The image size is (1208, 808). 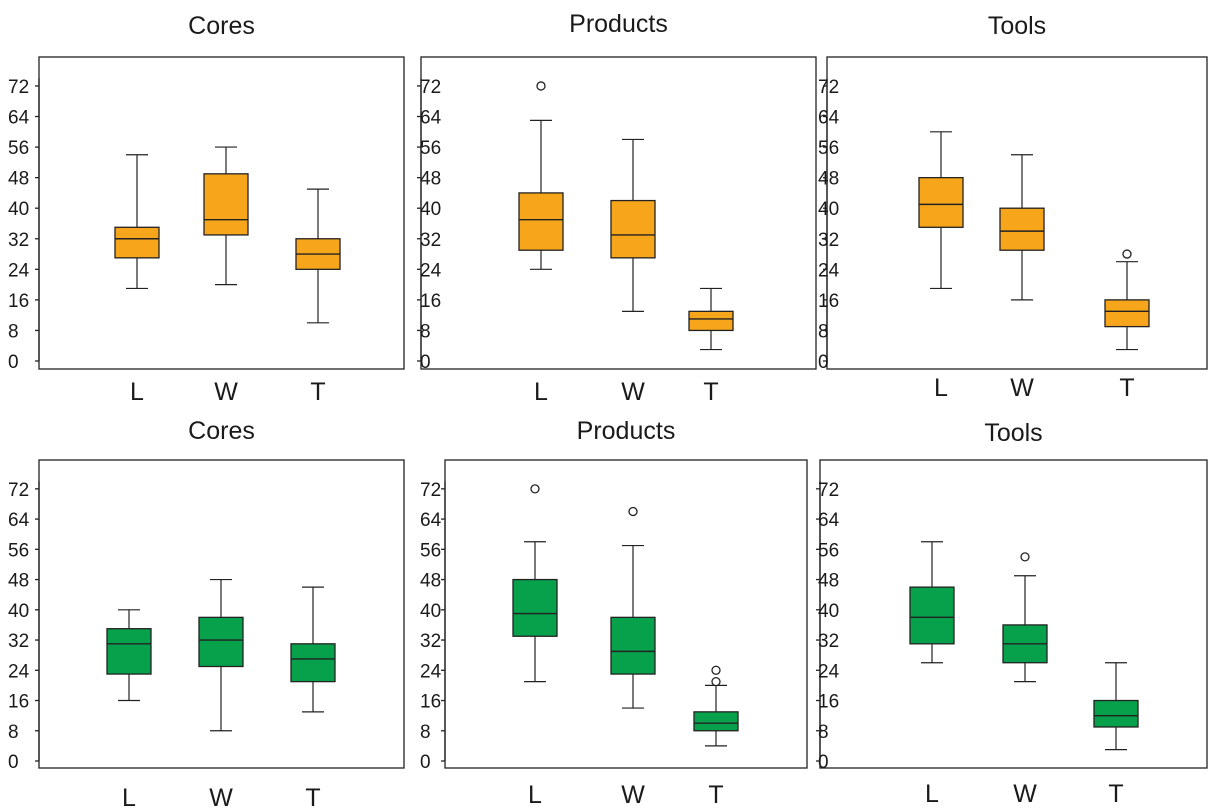 What do you see at coordinates (1017, 26) in the screenshot?
I see `panel-title: Tools` at bounding box center [1017, 26].